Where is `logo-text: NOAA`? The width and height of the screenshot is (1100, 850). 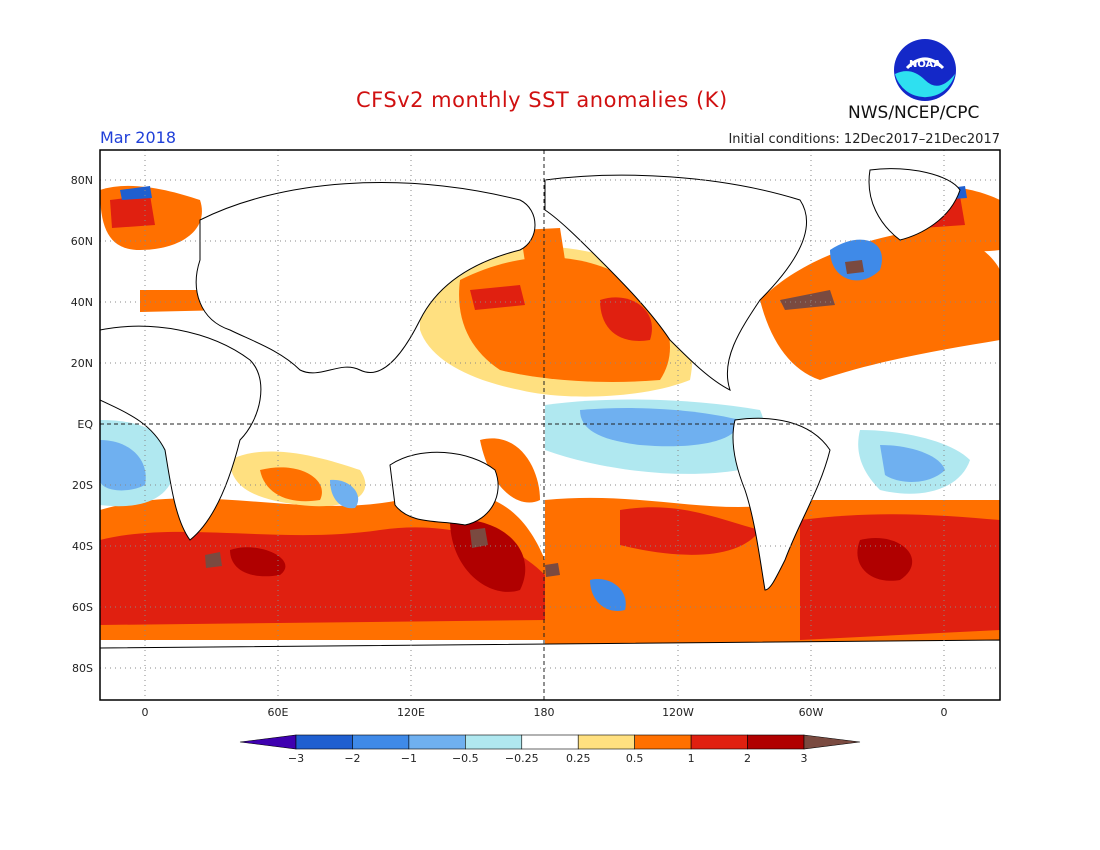 logo-text: NOAA is located at coordinates (925, 64).